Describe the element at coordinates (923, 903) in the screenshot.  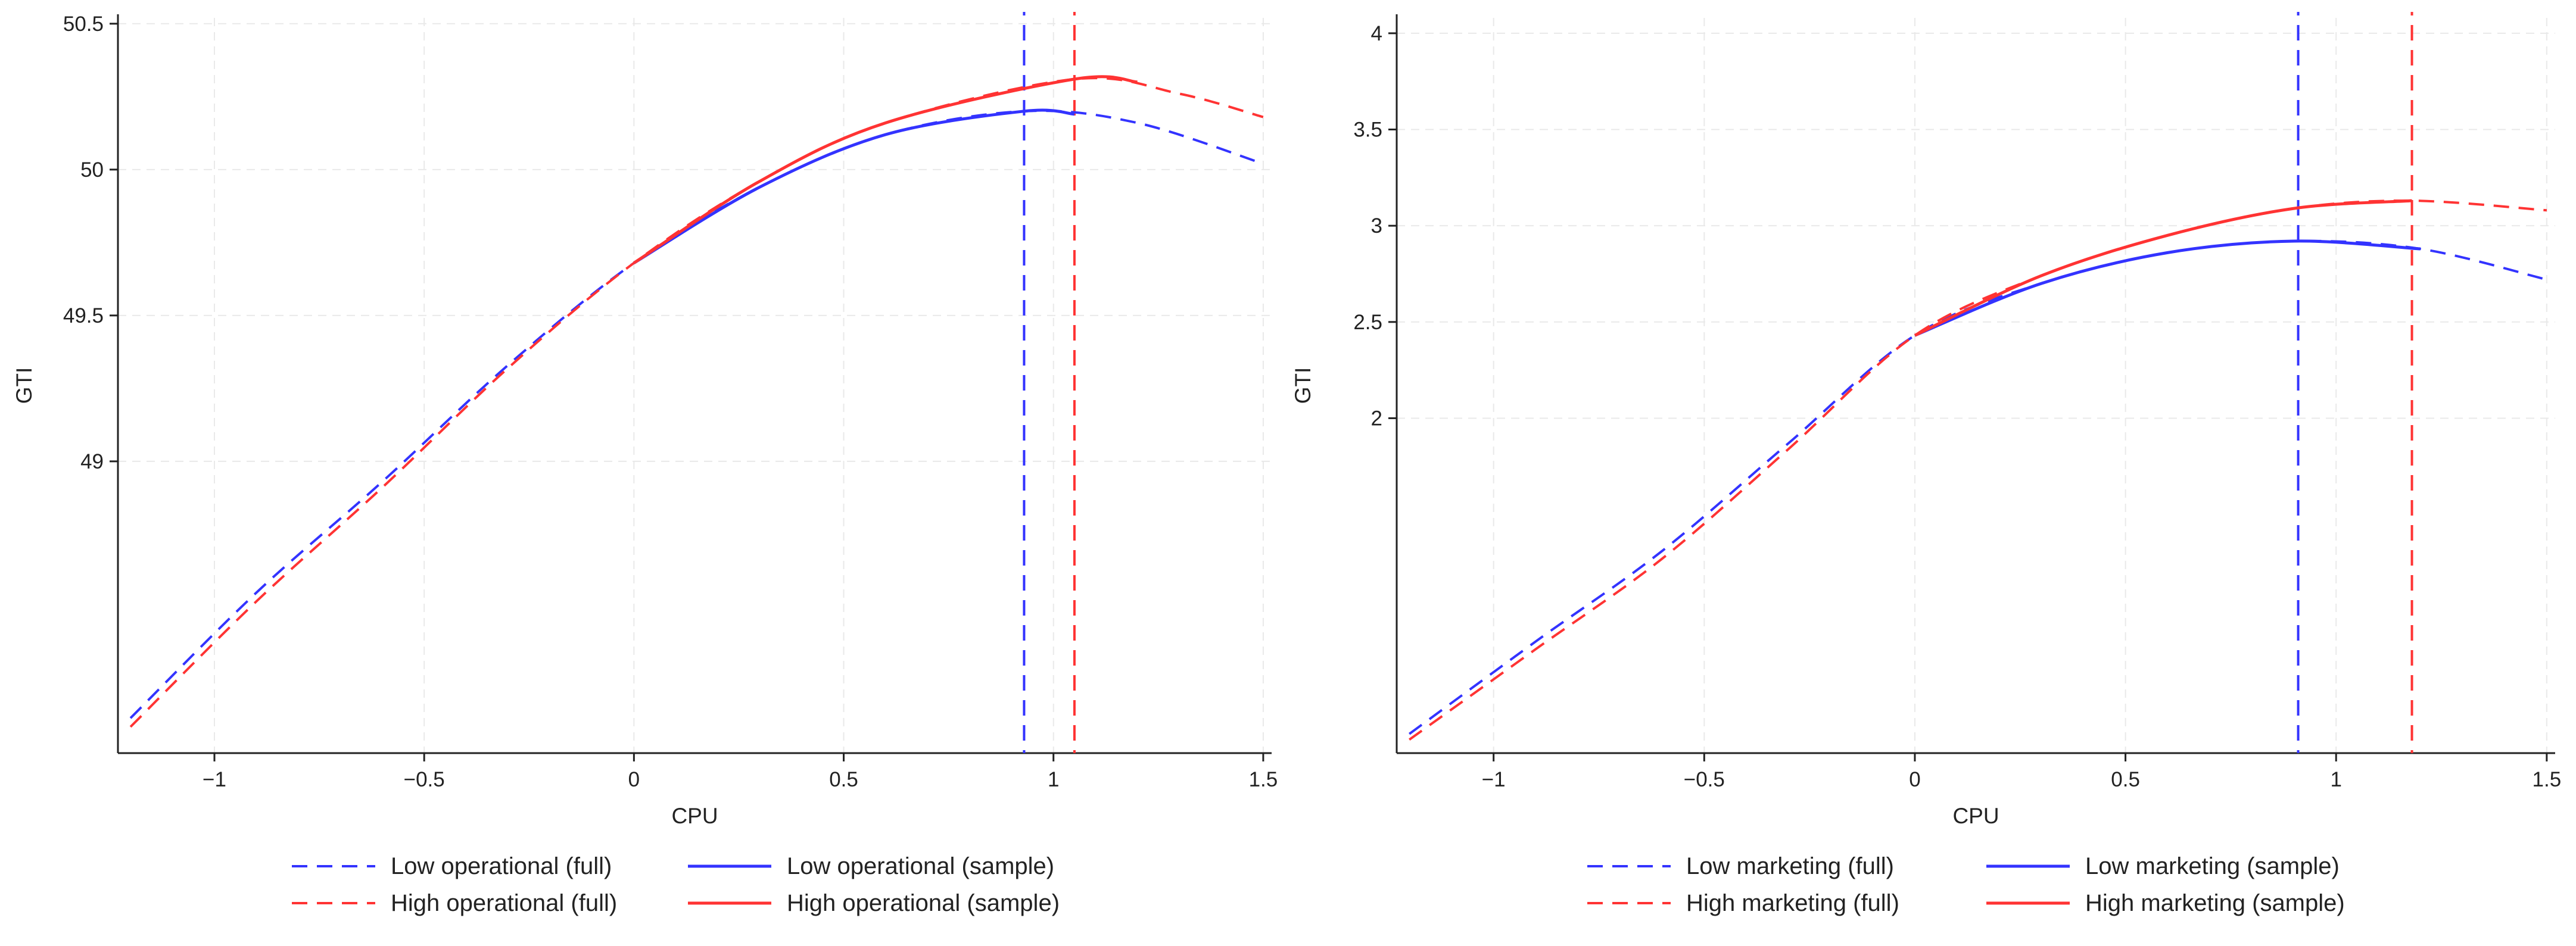
I see `legend-label: High operational (sample)` at that location.